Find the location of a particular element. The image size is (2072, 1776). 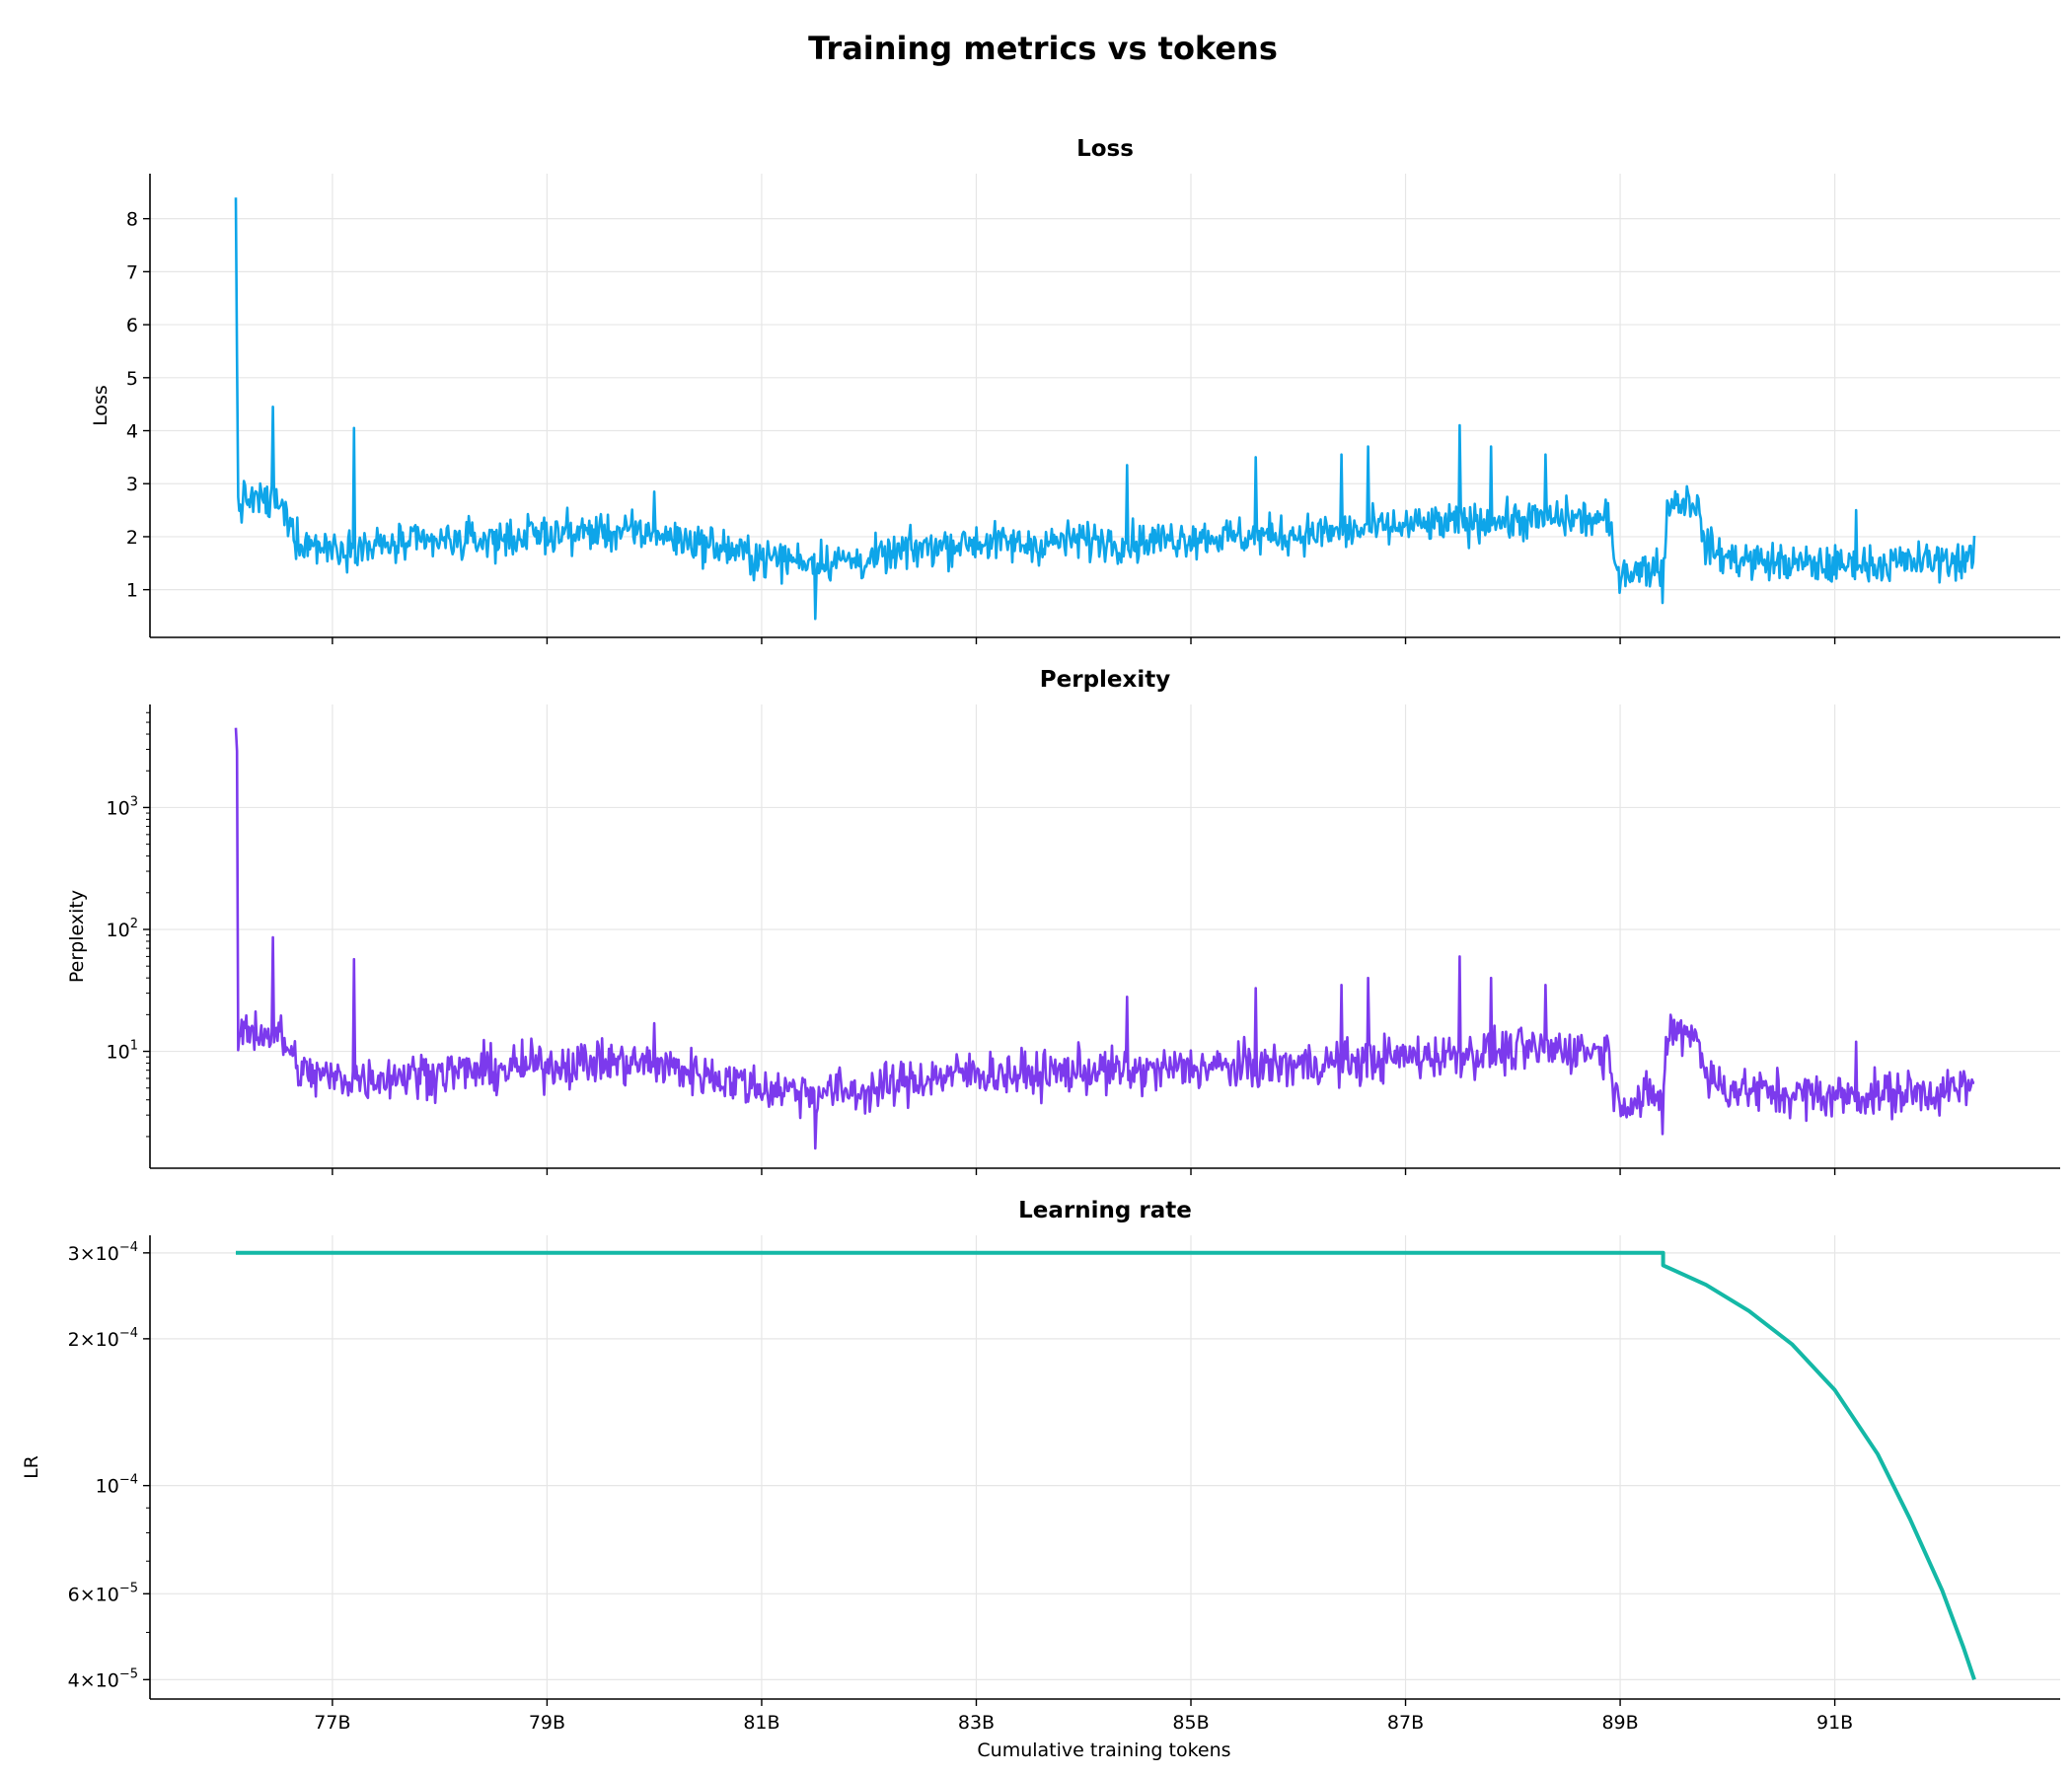

y-tick-label: 10³ is located at coordinates (123, 807).